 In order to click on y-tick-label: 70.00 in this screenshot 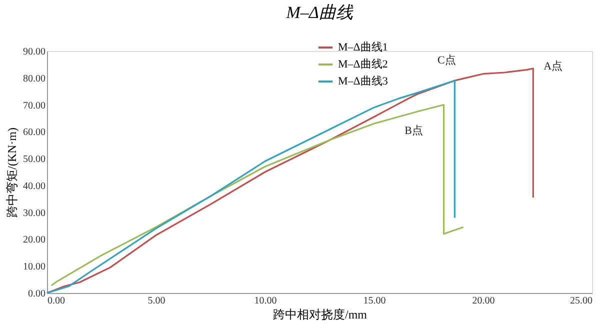, I will do `click(34, 106)`.